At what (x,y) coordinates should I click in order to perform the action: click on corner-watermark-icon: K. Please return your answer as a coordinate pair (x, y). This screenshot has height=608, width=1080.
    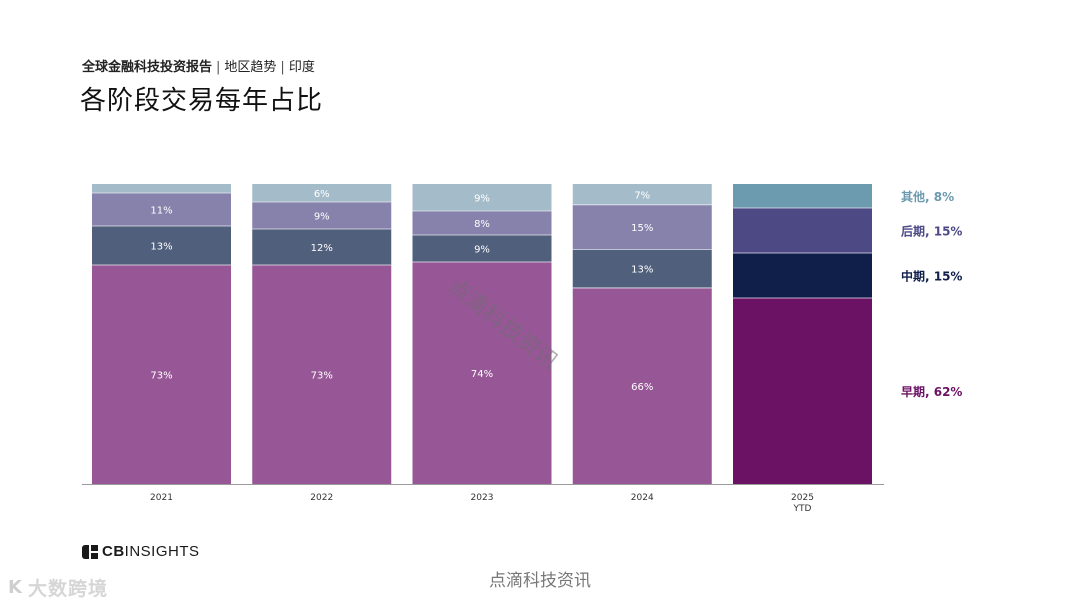
    Looking at the image, I should click on (15, 587).